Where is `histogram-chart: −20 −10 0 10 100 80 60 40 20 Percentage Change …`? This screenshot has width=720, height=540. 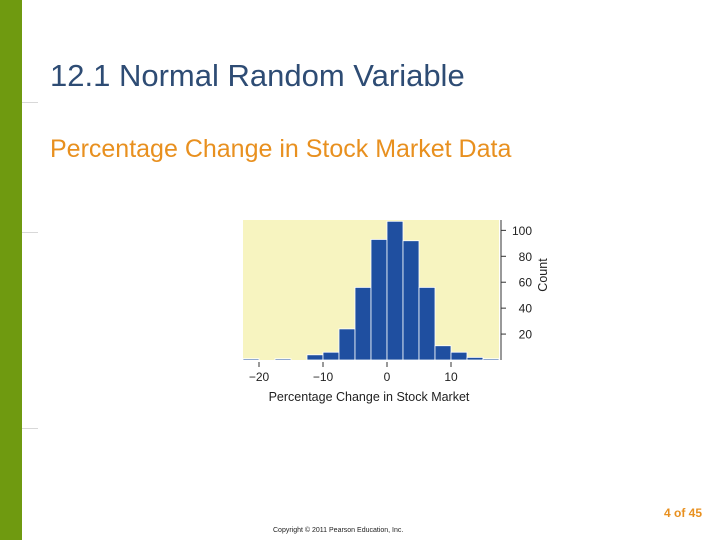 histogram-chart: −20 −10 0 10 100 80 60 40 20 Percentage Change … is located at coordinates (396, 312).